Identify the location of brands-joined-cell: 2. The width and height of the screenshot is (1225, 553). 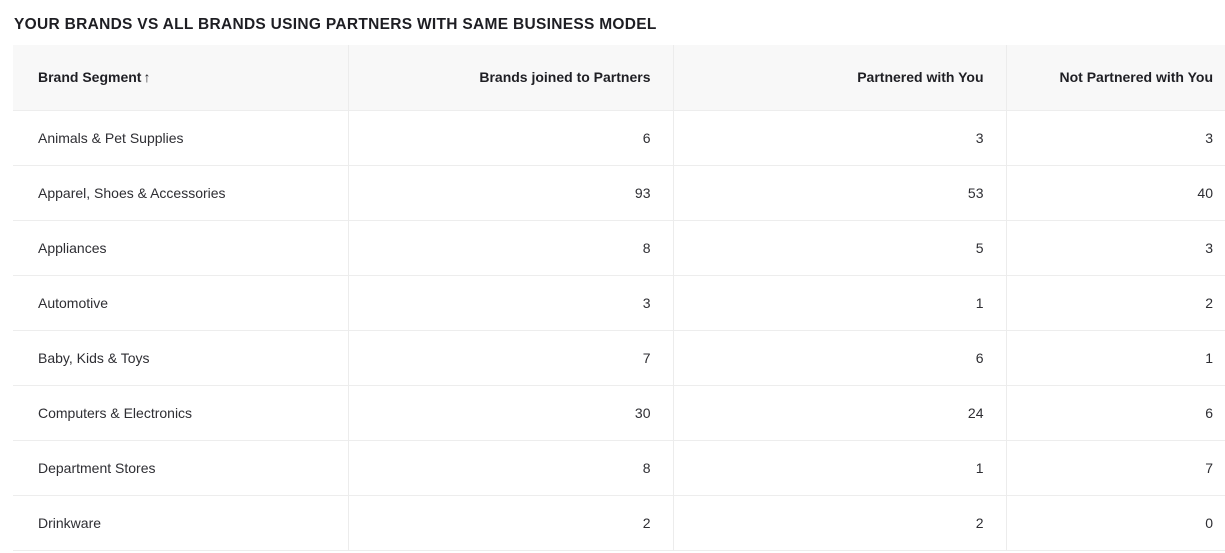
(510, 522).